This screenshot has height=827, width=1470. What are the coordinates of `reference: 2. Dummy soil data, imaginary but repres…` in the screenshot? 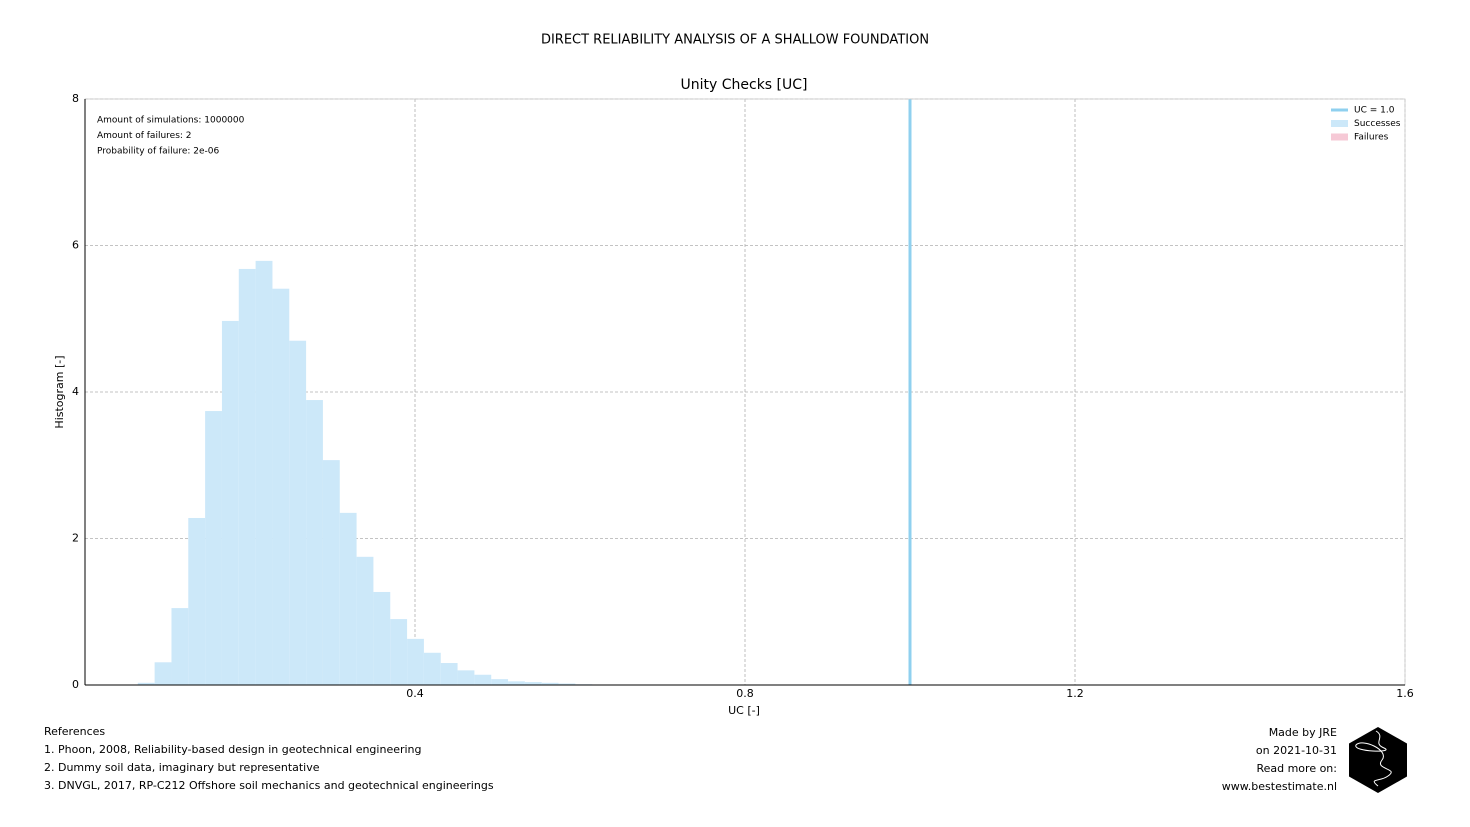 It's located at (182, 767).